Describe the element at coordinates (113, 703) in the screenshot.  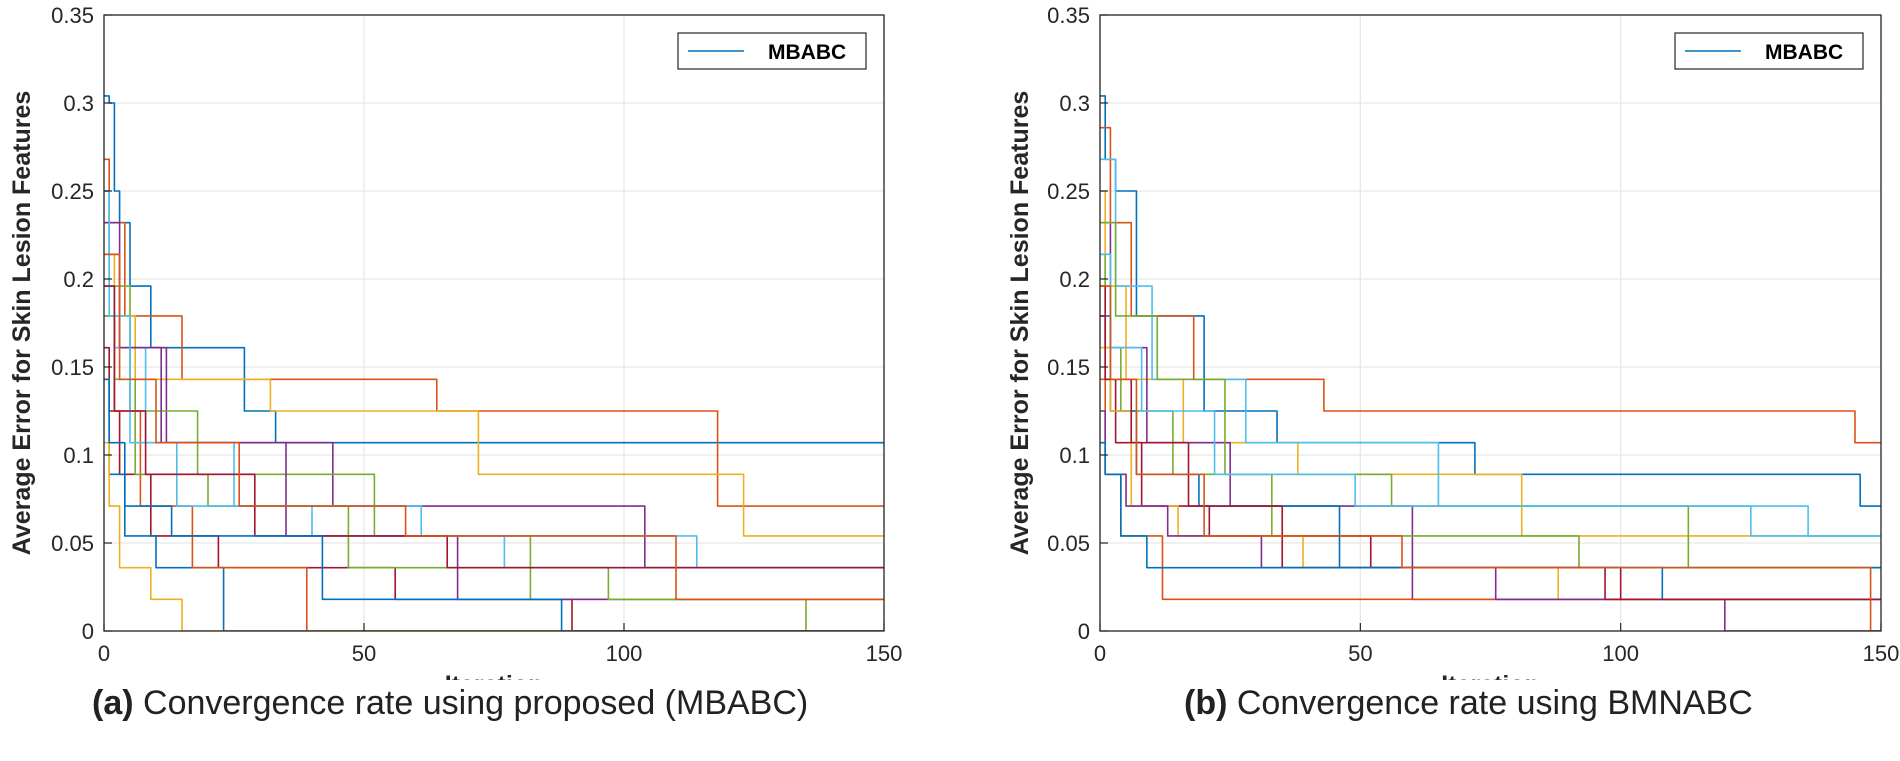
I see `caption-a-label: (a)` at that location.